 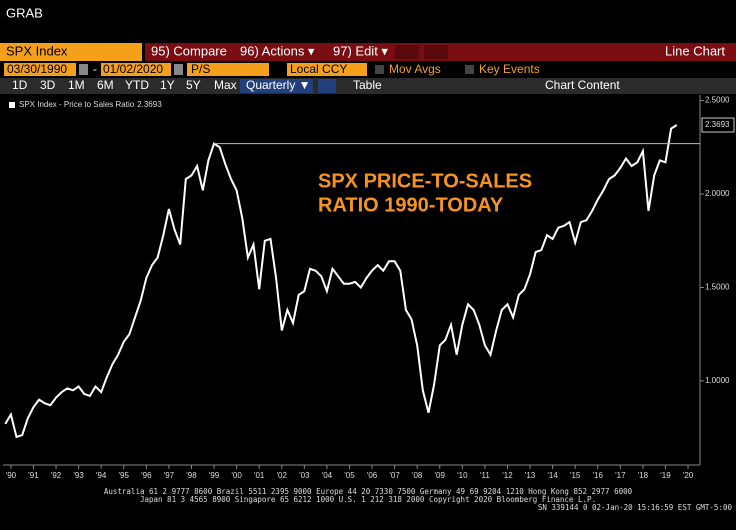 What do you see at coordinates (133, 69) in the screenshot?
I see `end-date: 01/02/2020` at bounding box center [133, 69].